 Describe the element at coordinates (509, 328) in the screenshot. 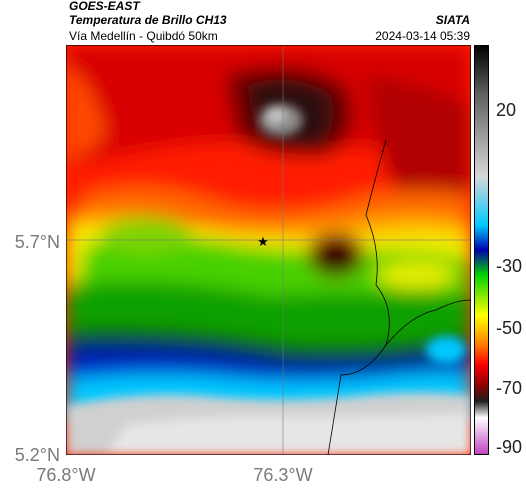

I see `colorbar-tick-label: -50` at that location.